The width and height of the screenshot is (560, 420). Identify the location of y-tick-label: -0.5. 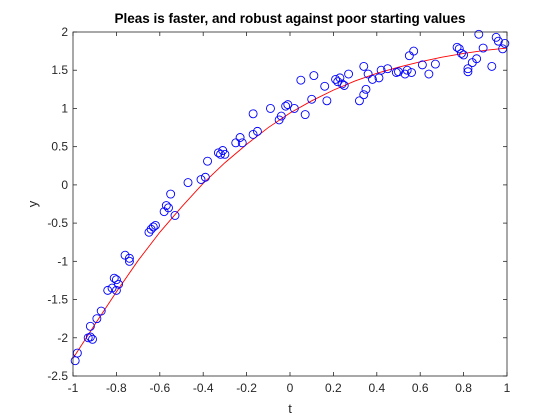
(57, 223).